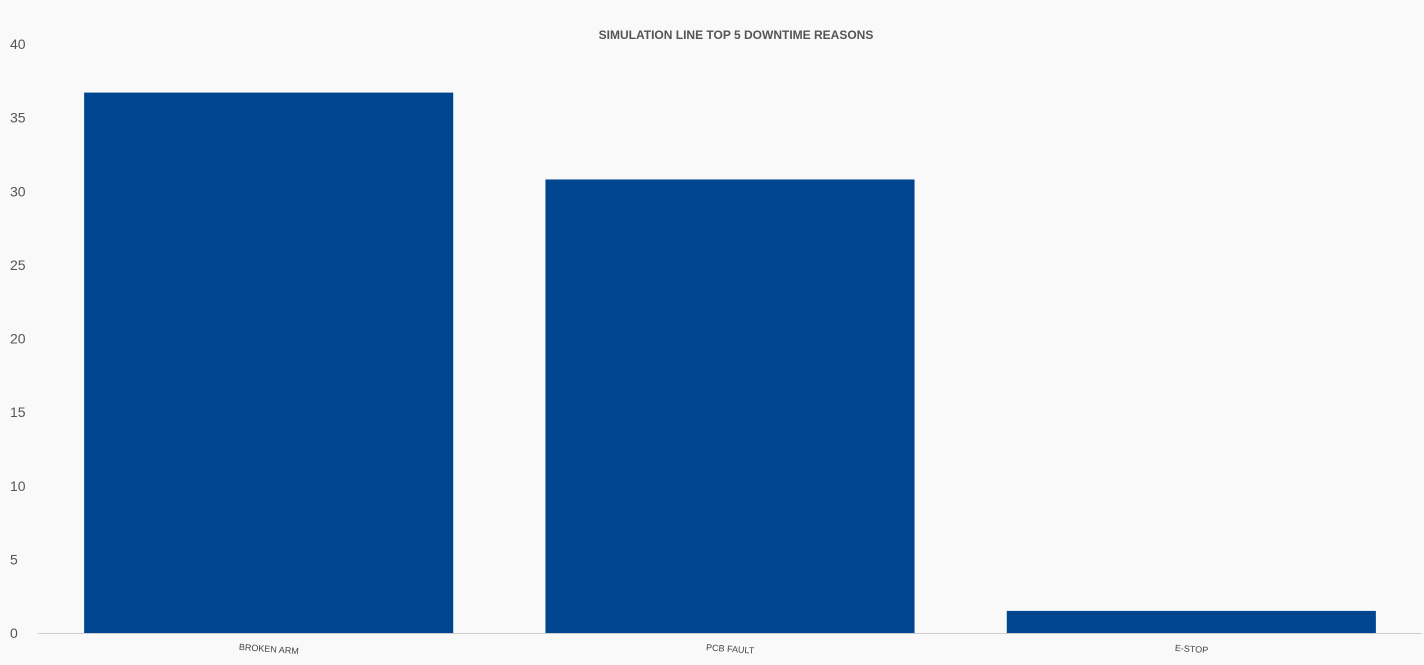 The width and height of the screenshot is (1424, 665). What do you see at coordinates (14, 559) in the screenshot?
I see `y-tick-label: 5` at bounding box center [14, 559].